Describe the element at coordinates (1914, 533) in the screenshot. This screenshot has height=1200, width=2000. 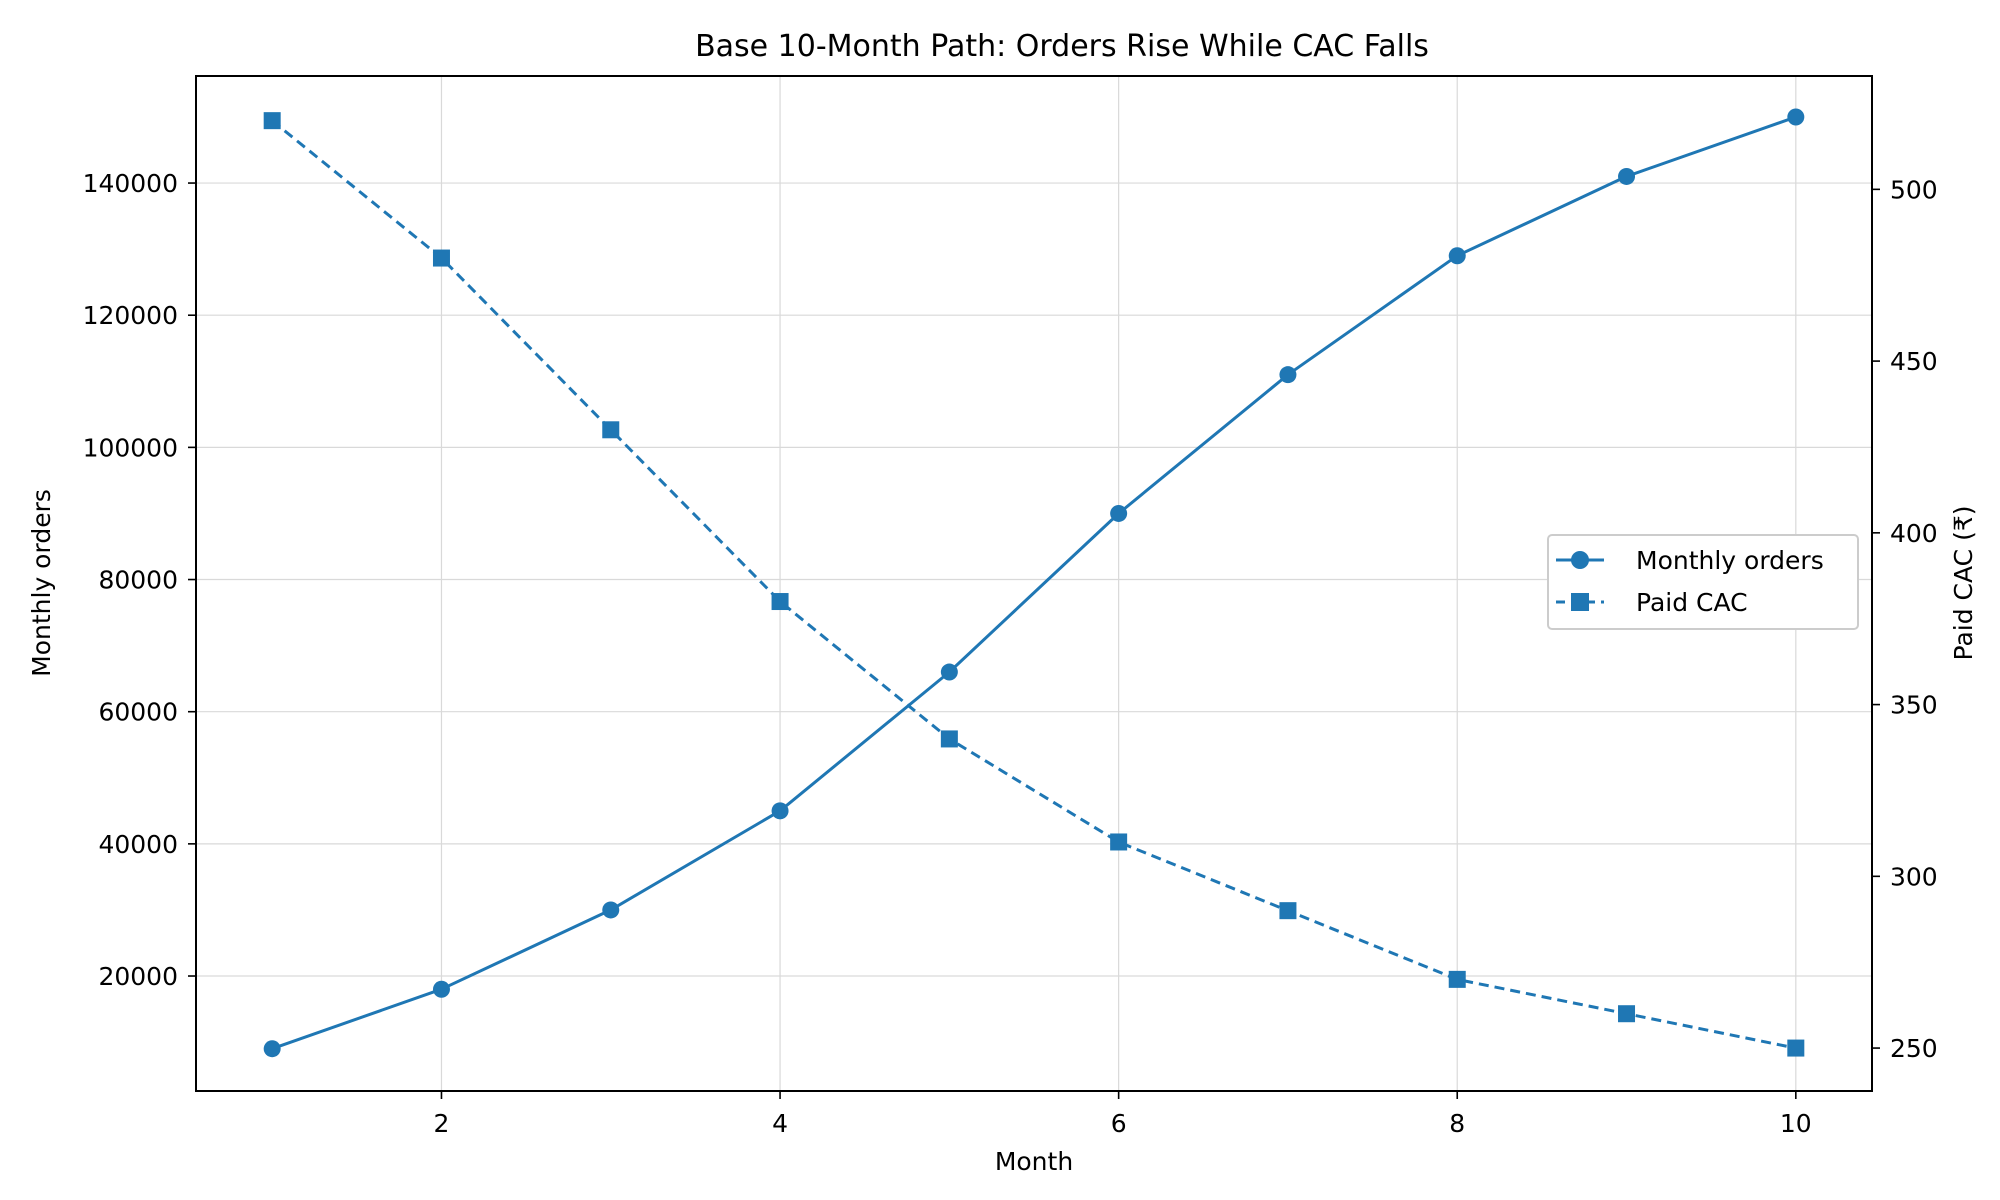
I see `right-y-tick-label: 400` at that location.